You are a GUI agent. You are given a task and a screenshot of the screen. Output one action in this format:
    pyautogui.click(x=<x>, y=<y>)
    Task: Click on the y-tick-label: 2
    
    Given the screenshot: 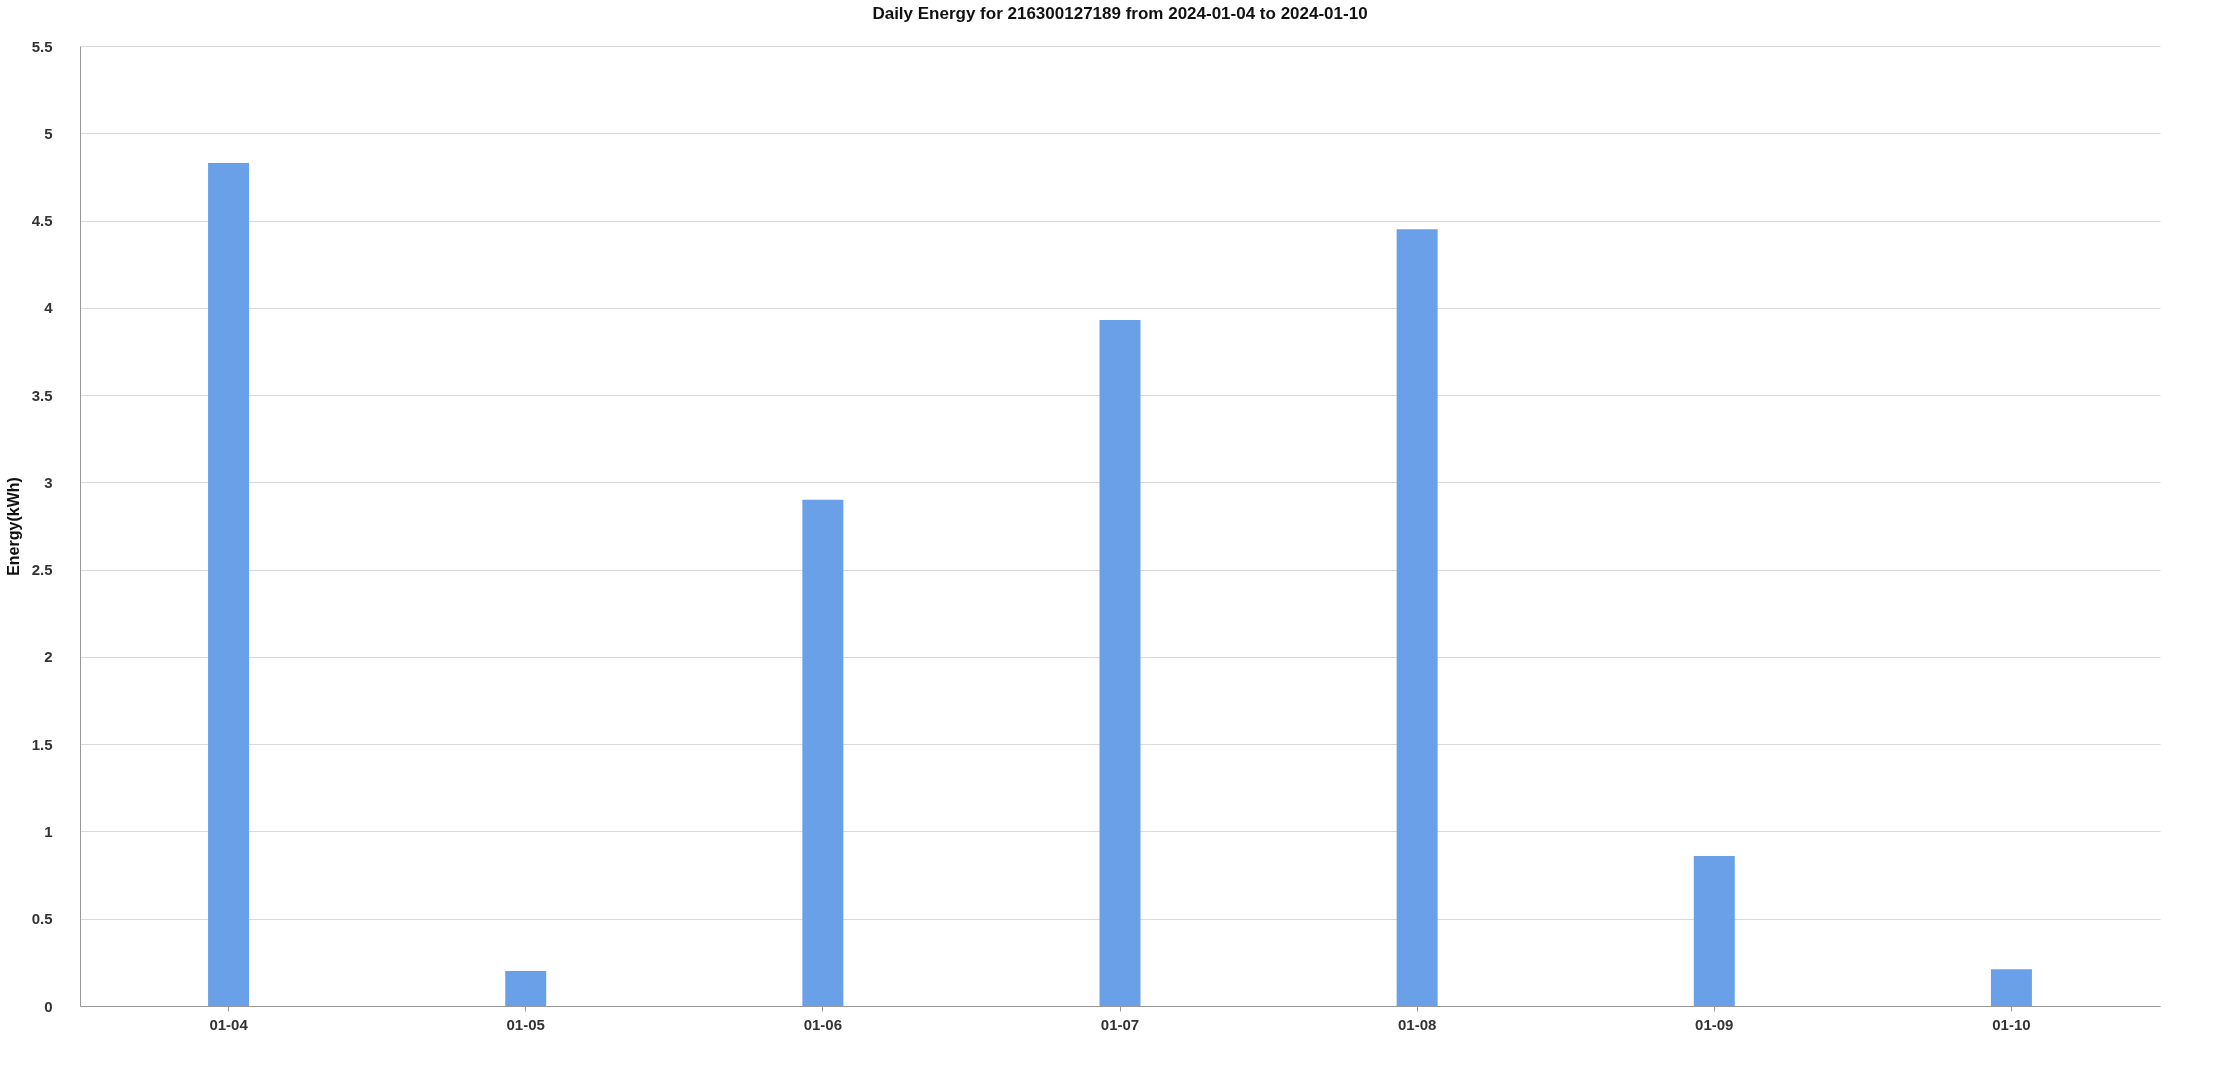 What is the action you would take?
    pyautogui.click(x=48, y=657)
    